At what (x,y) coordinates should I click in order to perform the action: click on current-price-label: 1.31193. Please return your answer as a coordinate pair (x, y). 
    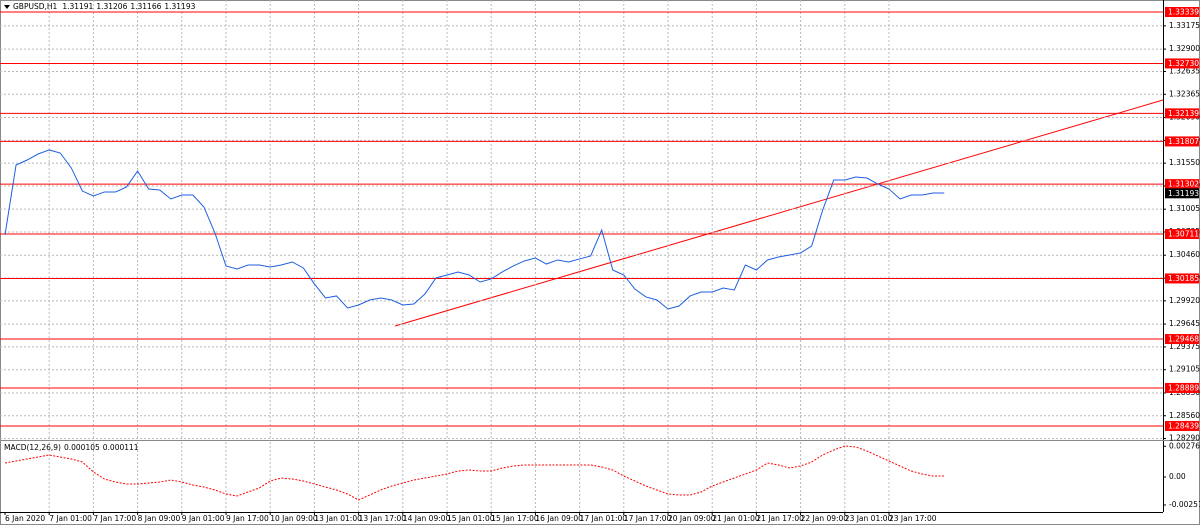
    Looking at the image, I should click on (1183, 193).